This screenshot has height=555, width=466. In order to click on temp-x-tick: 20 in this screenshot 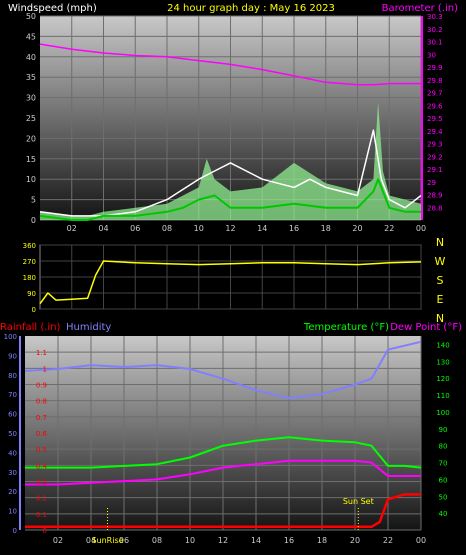, I will do `click(355, 540)`.